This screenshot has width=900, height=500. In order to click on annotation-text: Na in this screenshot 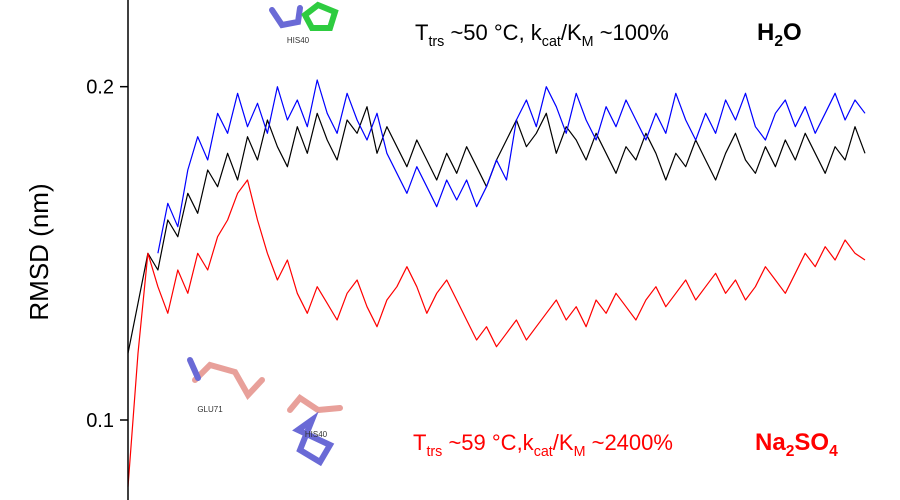, I will do `click(770, 442)`.